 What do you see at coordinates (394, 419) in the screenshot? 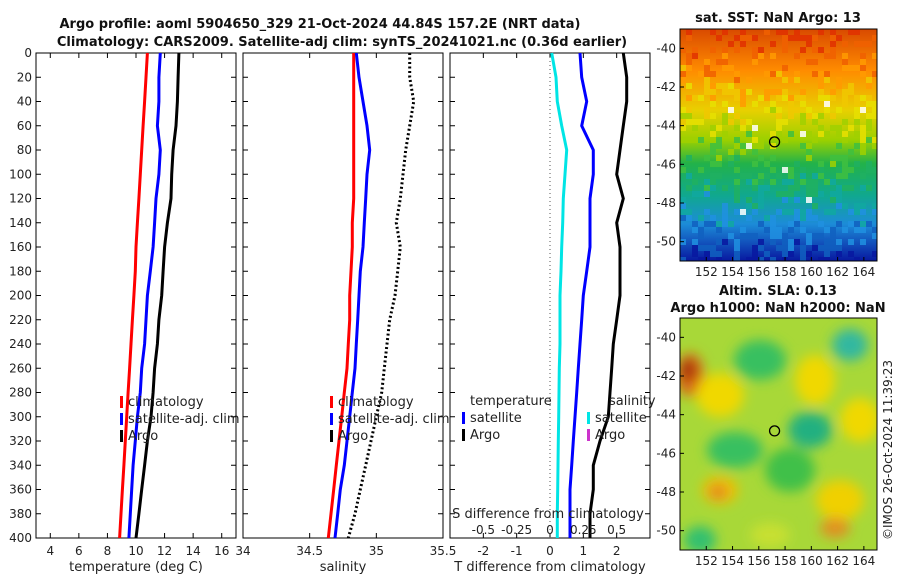
I see `legend-label: satellite-adj. clim` at bounding box center [394, 419].